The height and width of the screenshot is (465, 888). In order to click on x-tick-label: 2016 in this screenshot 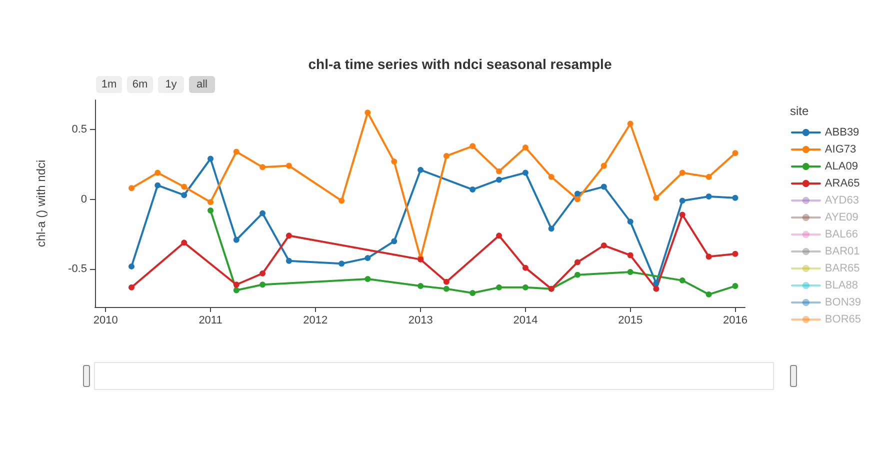, I will do `click(735, 320)`.